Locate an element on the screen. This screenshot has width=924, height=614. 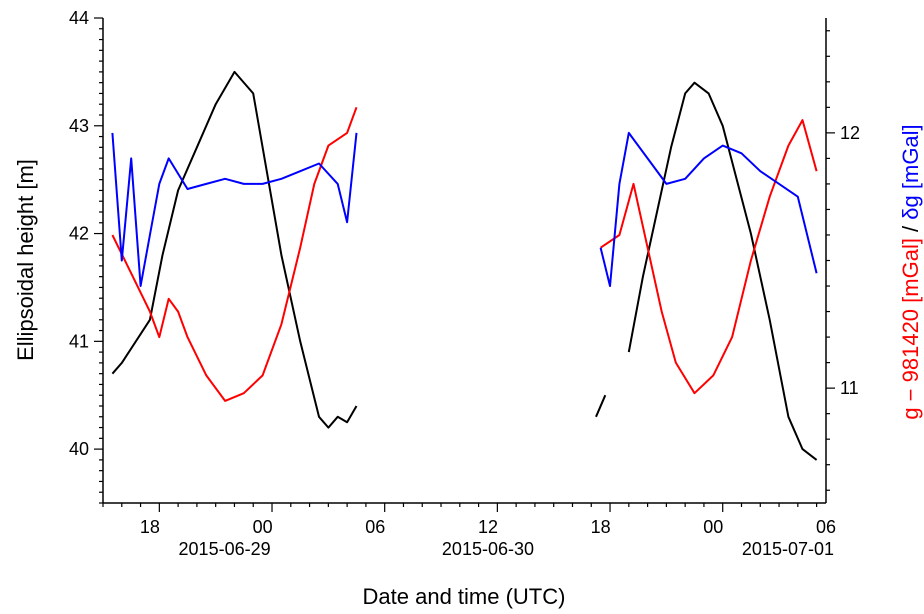
x-date-label: 2015-07-01 is located at coordinates (788, 549).